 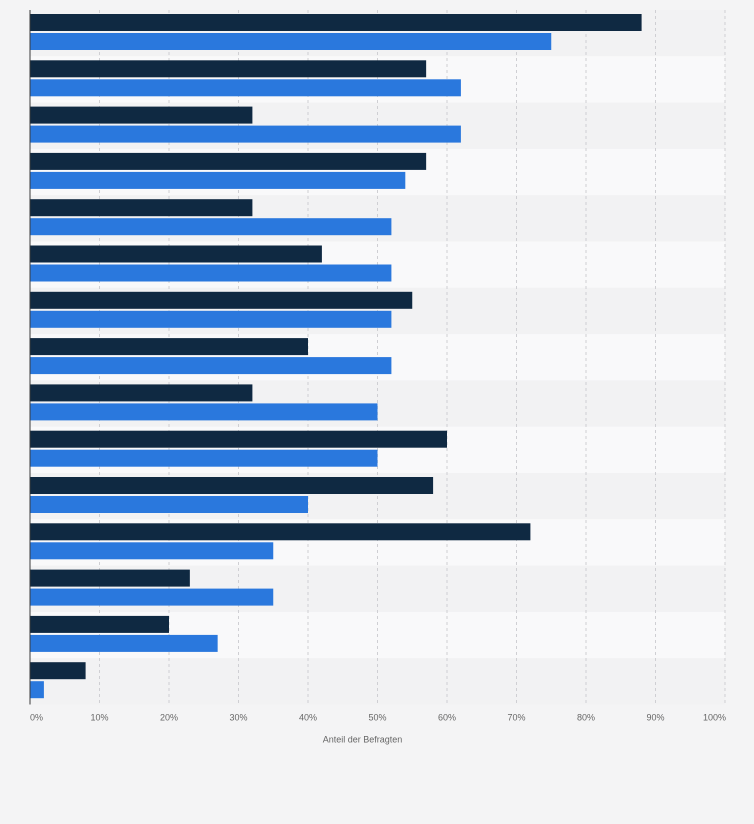 I want to click on bar-series1-row6, so click(x=176, y=254).